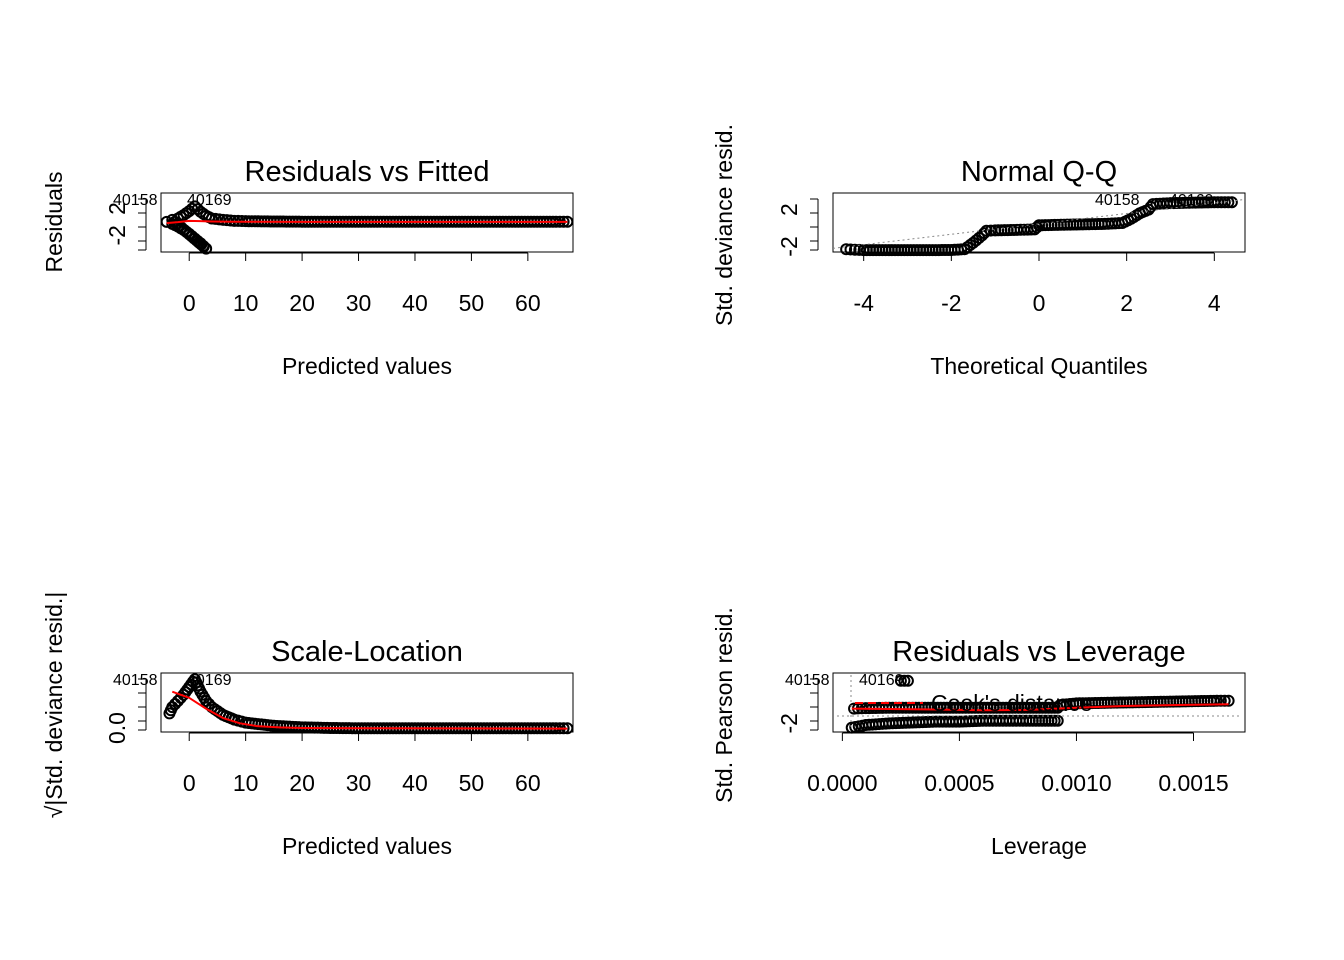 This screenshot has width=1344, height=960. Describe the element at coordinates (54, 705) in the screenshot. I see `y-axis-label: √|Std. deviance resid.|` at that location.